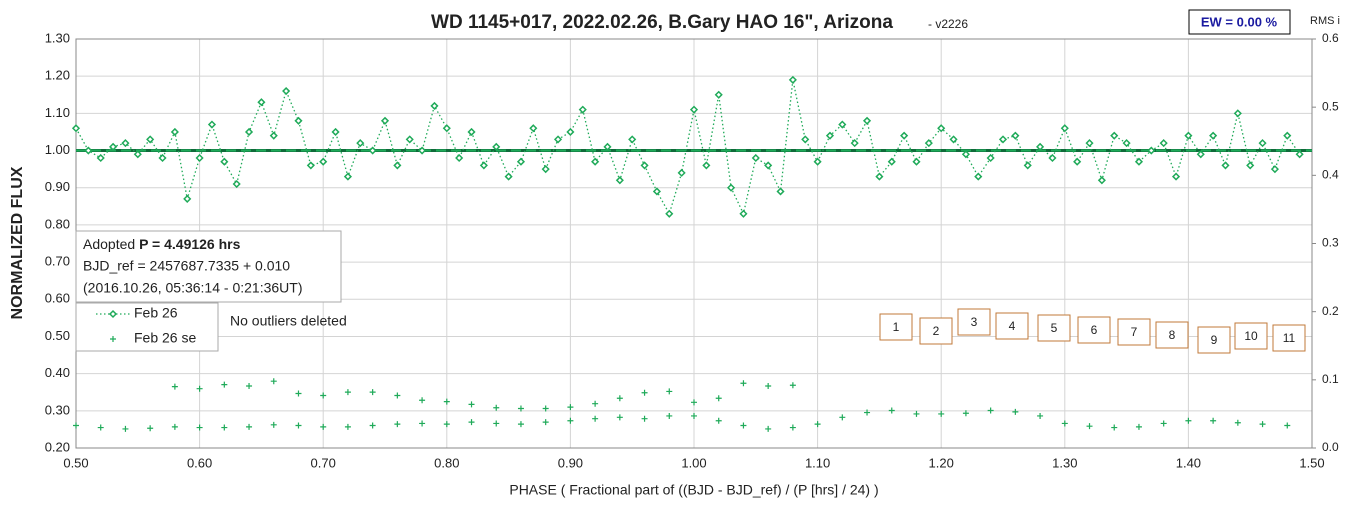 This screenshot has width=1357, height=510. Describe the element at coordinates (1330, 38) in the screenshot. I see `y2-tick-label: 0.6` at that location.